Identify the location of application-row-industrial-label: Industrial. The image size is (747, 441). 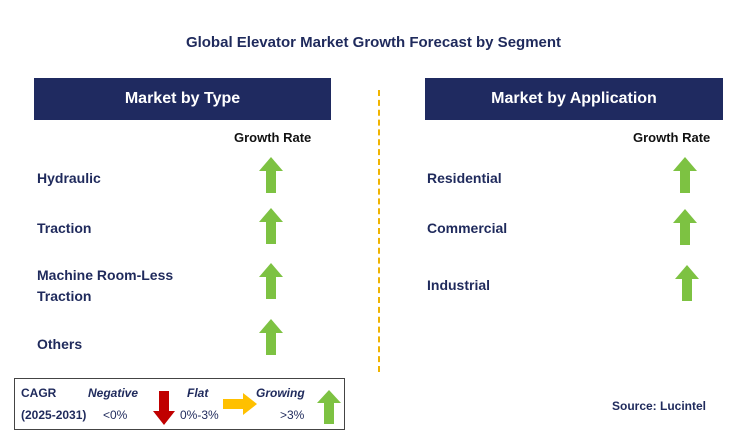
(459, 285).